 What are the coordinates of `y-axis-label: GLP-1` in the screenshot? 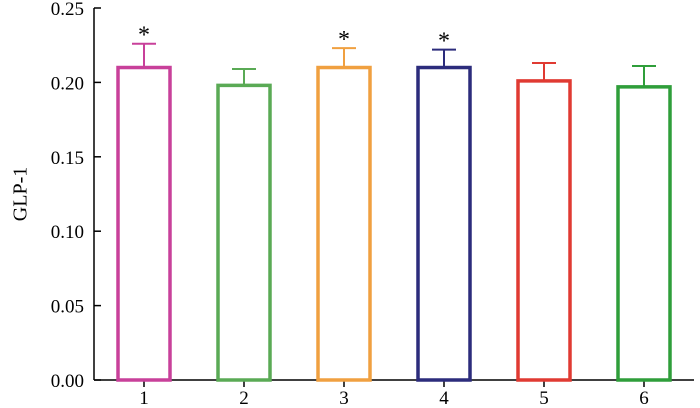 It's located at (21, 194).